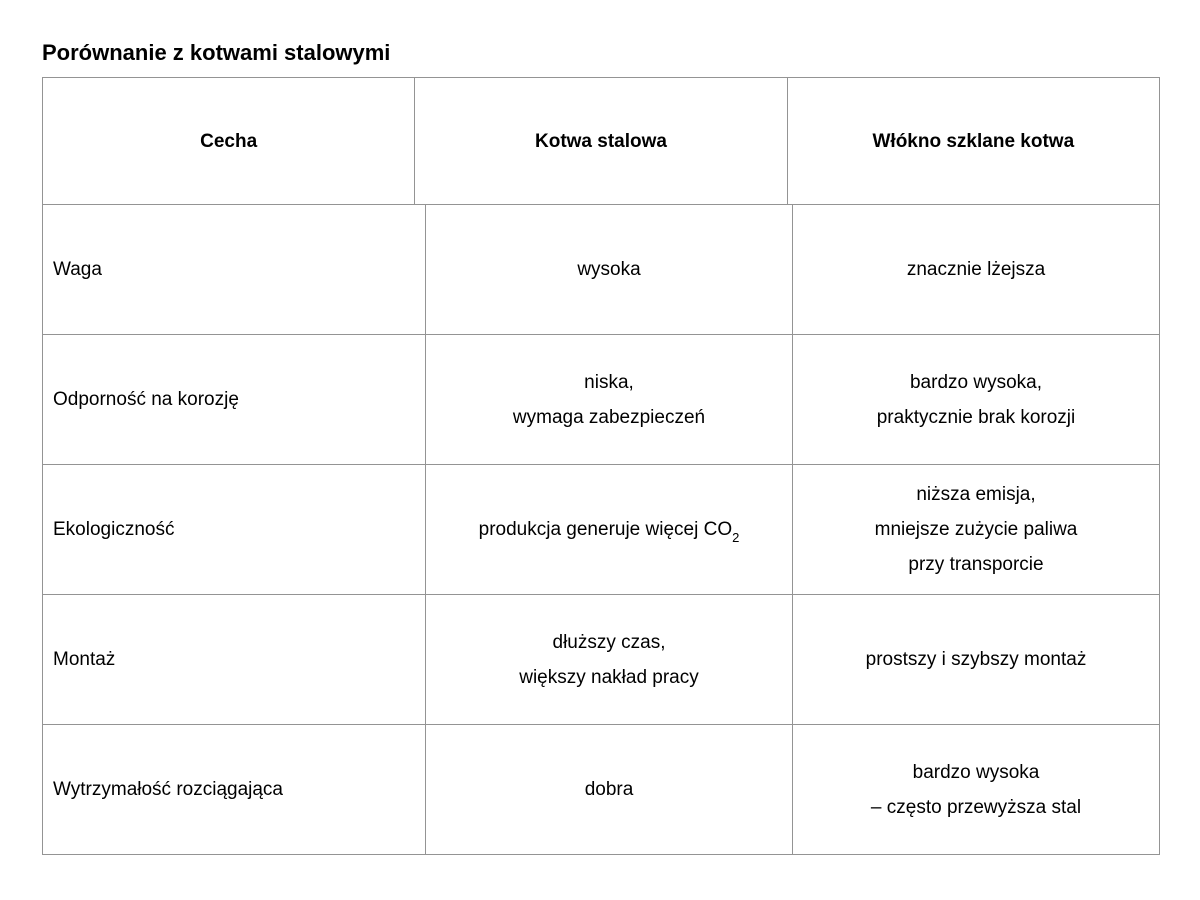 The image size is (1200, 900). What do you see at coordinates (234, 659) in the screenshot?
I see `feature-cell: Montaż` at bounding box center [234, 659].